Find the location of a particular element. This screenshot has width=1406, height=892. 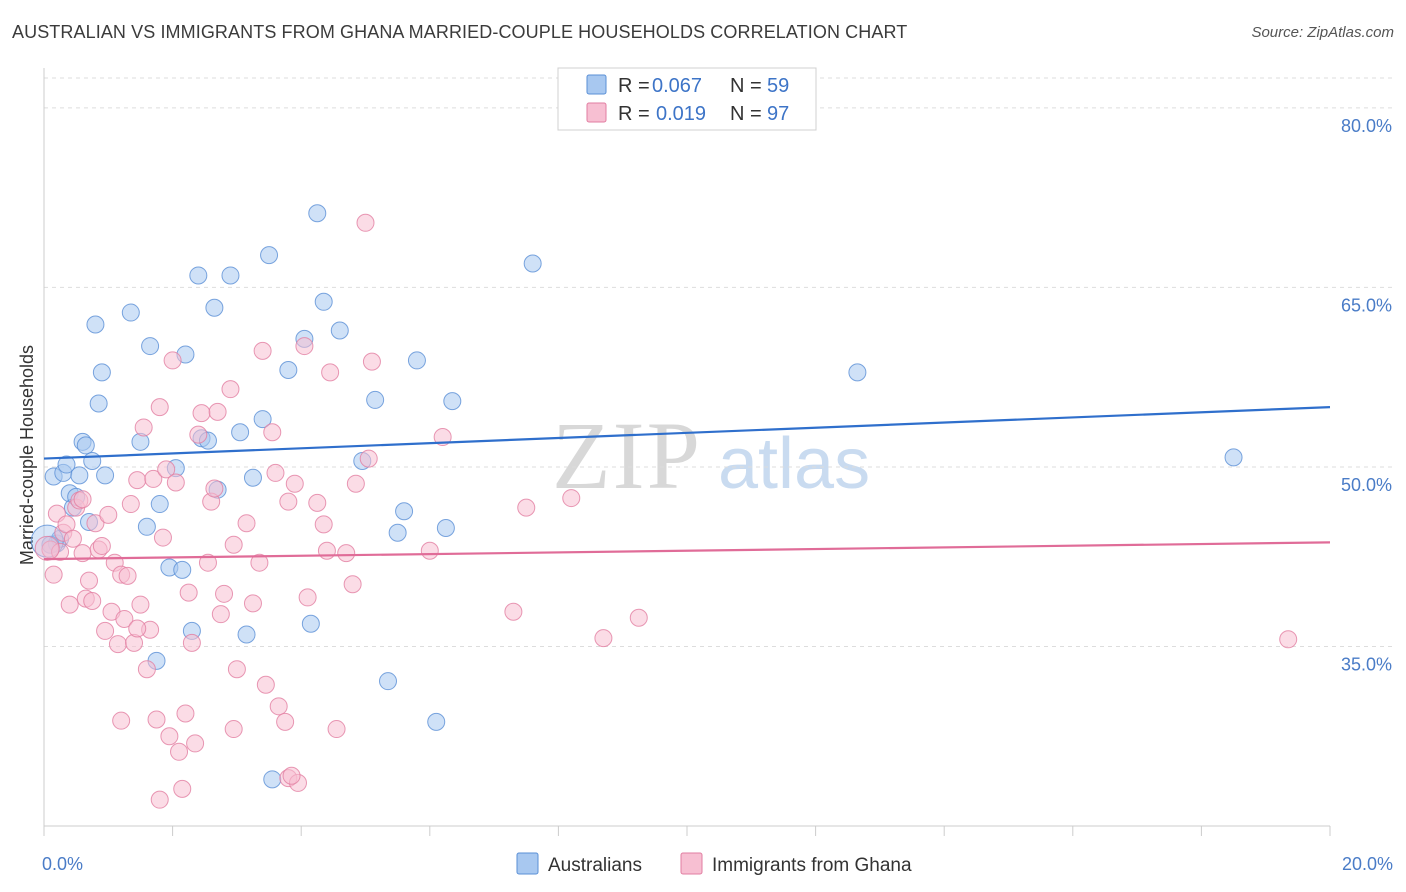

y-tick-label: 65.0% is located at coordinates (1366, 305).